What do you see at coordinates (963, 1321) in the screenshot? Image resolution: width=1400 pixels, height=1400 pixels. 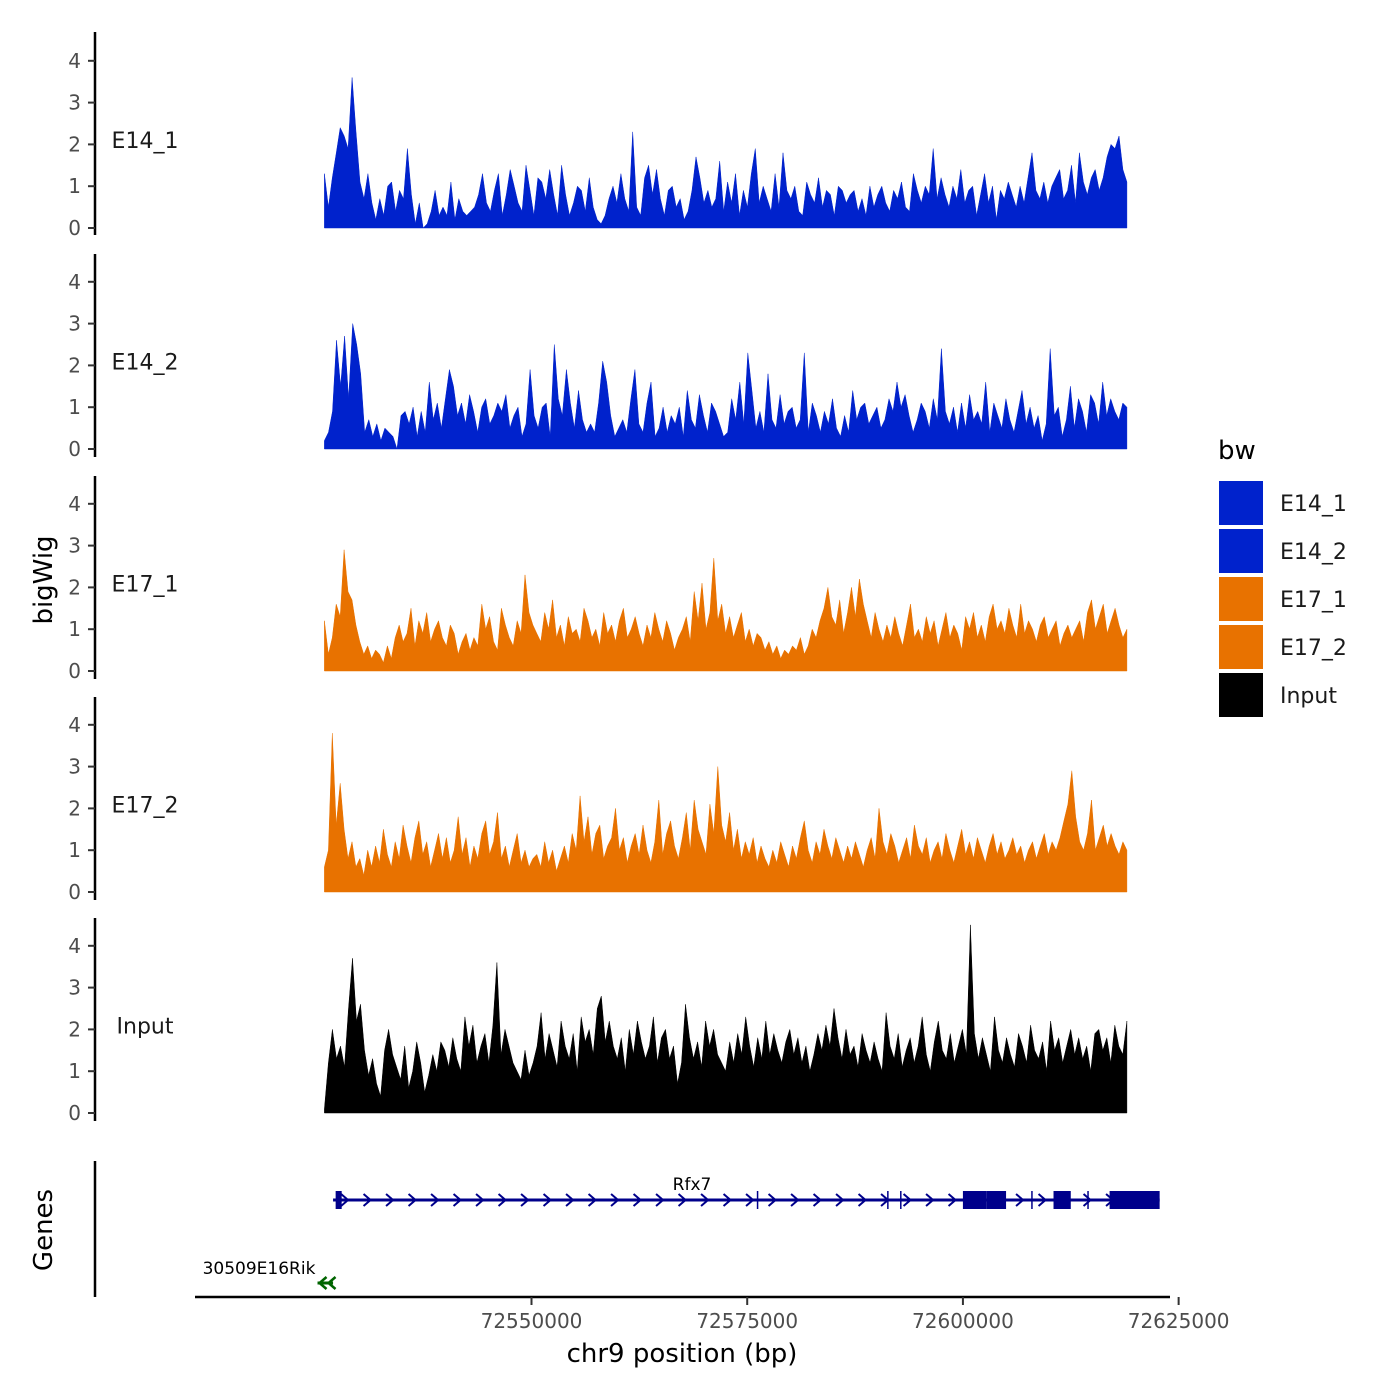 I see `x-tick-label: 72600000` at bounding box center [963, 1321].